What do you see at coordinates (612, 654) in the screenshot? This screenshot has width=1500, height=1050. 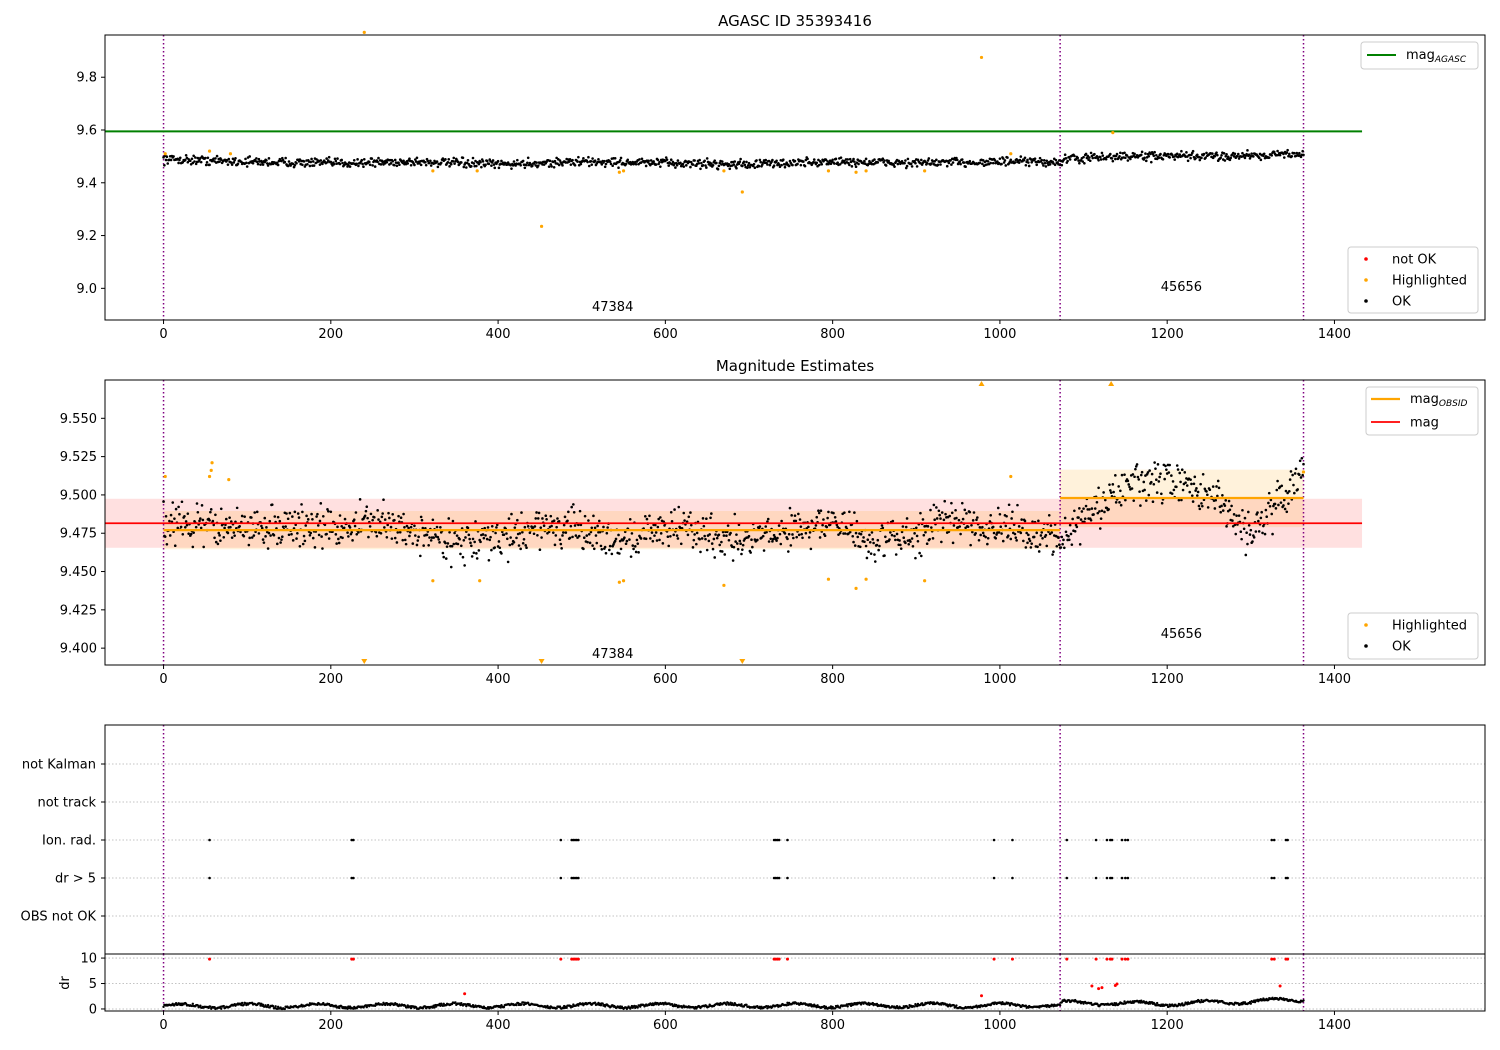 I see `obsid-label: 47384` at bounding box center [612, 654].